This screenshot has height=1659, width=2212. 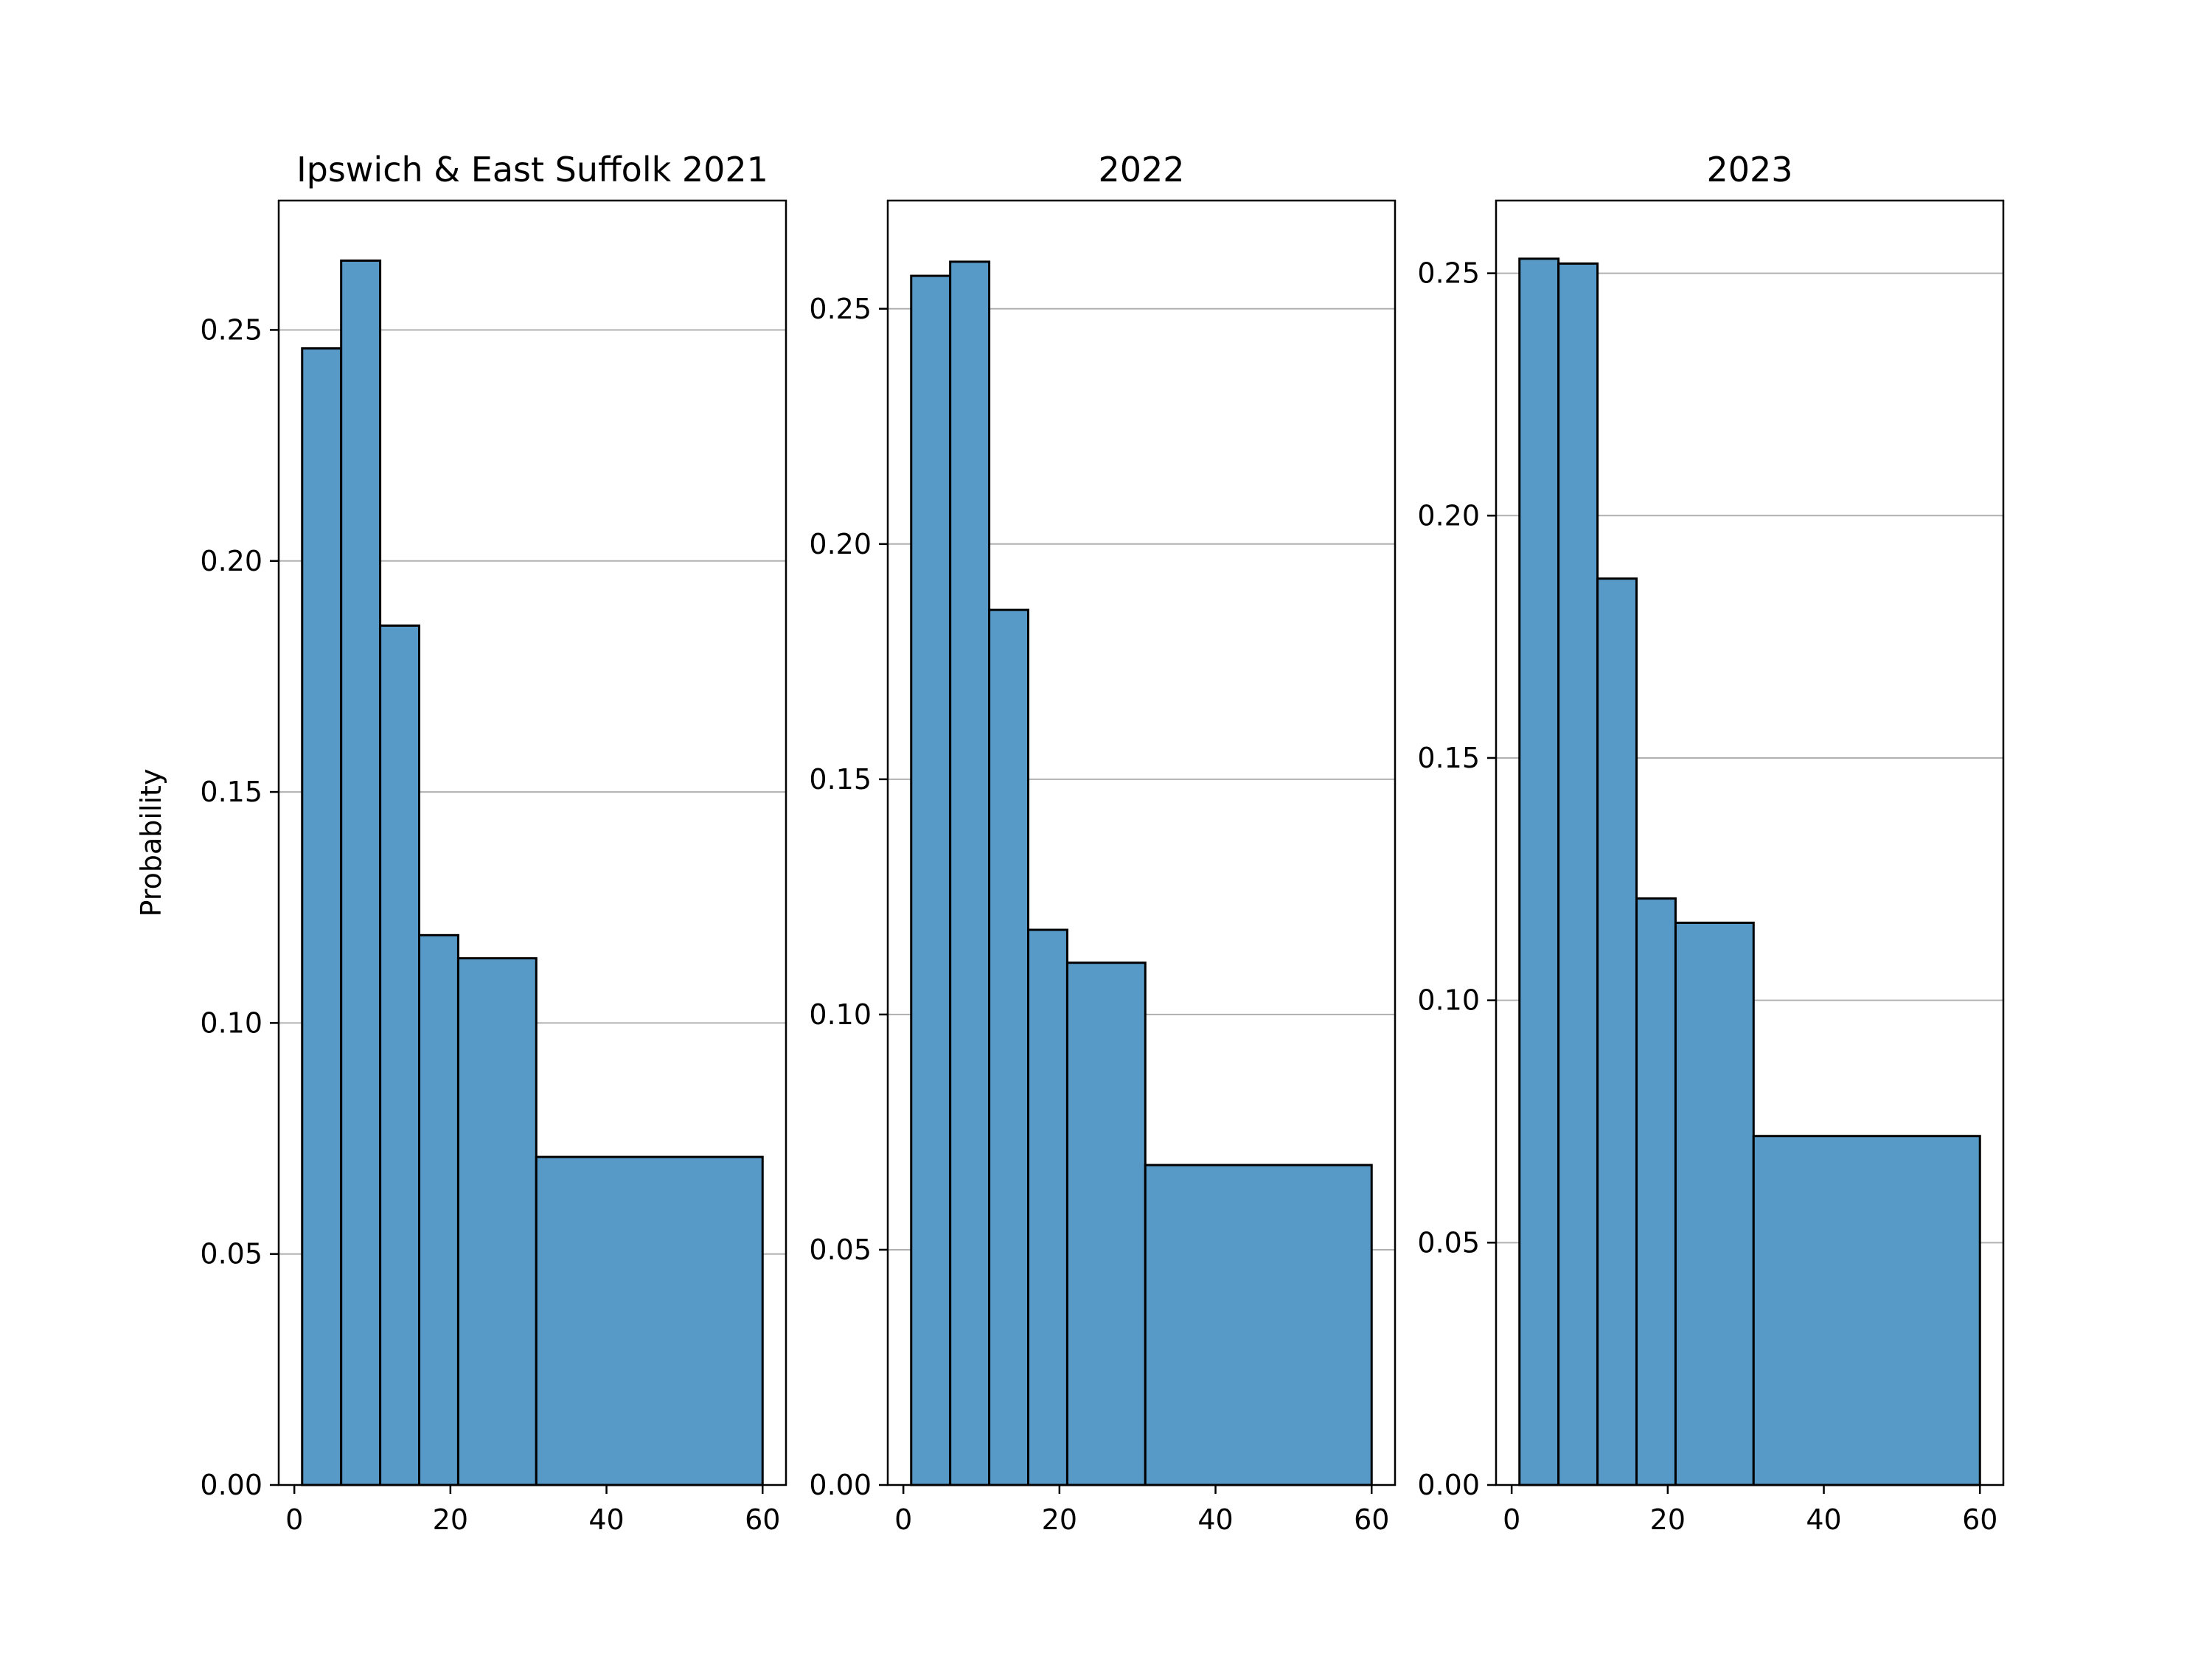 I want to click on panel-title: 2022, so click(x=1141, y=169).